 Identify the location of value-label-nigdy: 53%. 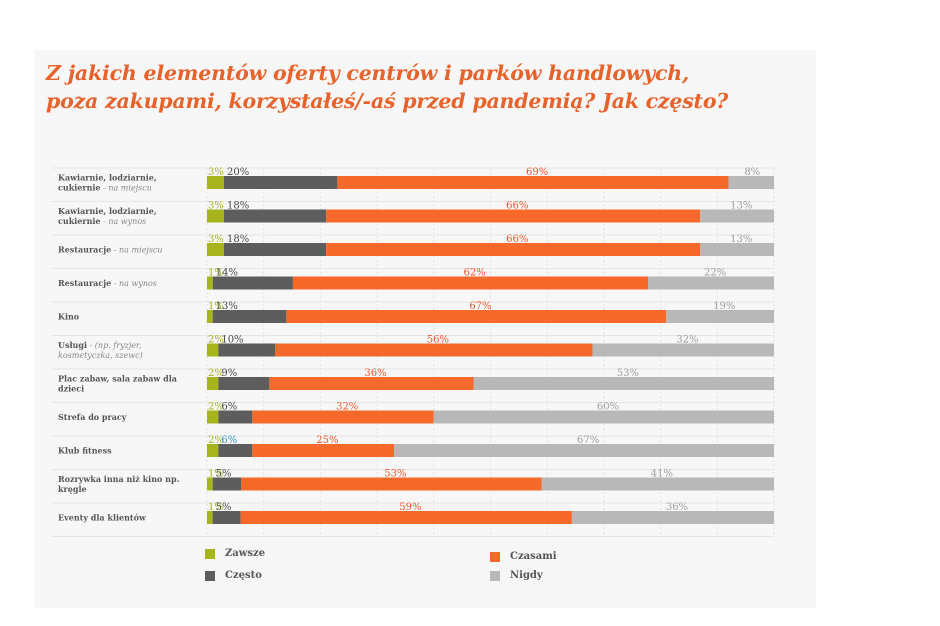
(628, 373).